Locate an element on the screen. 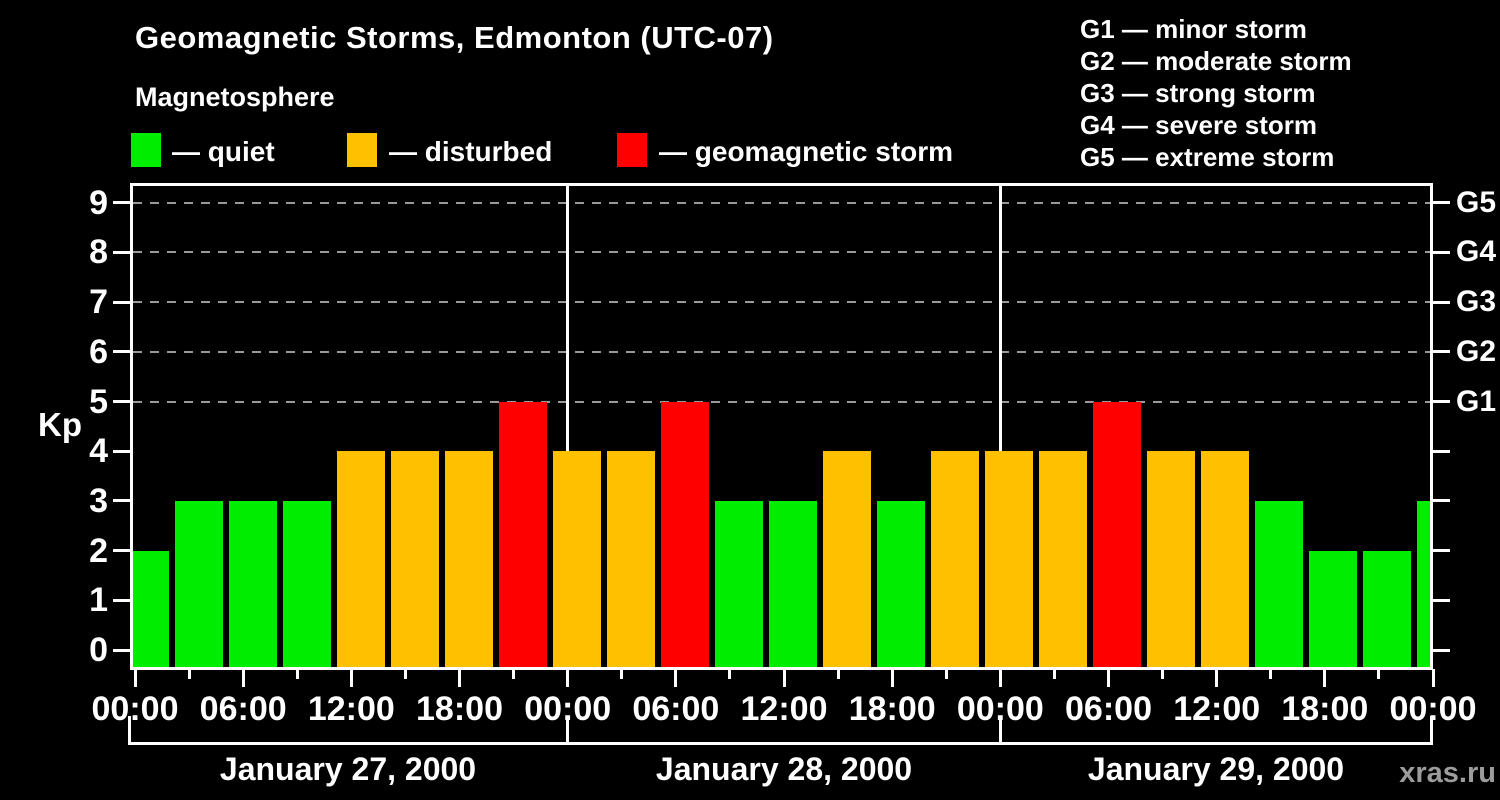 The image size is (1500, 800). g-scale-legend-item: G1 — minor storm is located at coordinates (1193, 29).